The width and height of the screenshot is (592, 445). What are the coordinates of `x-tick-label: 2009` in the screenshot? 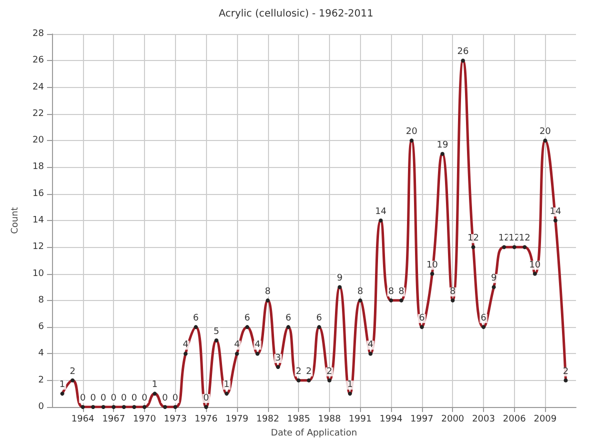 It's located at (545, 419).